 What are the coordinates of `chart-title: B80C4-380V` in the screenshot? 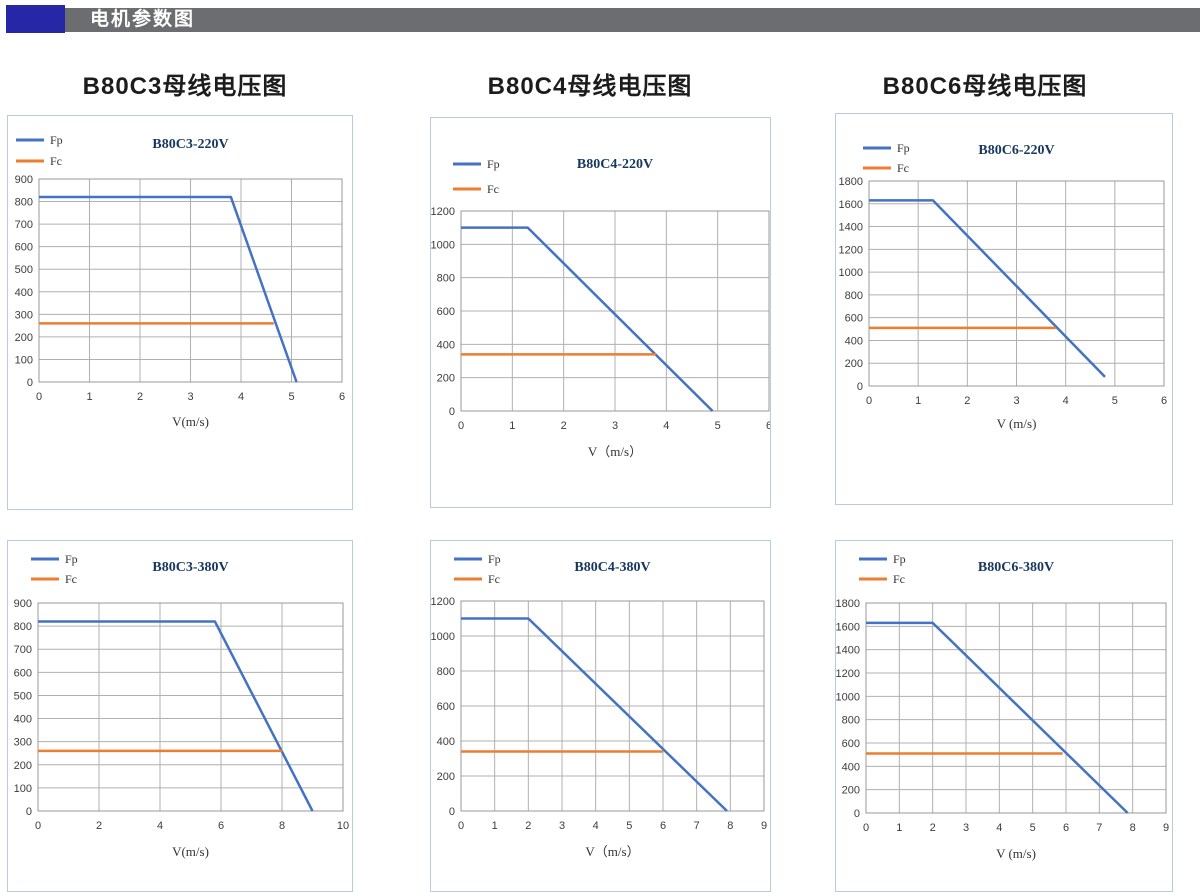 It's located at (612, 567).